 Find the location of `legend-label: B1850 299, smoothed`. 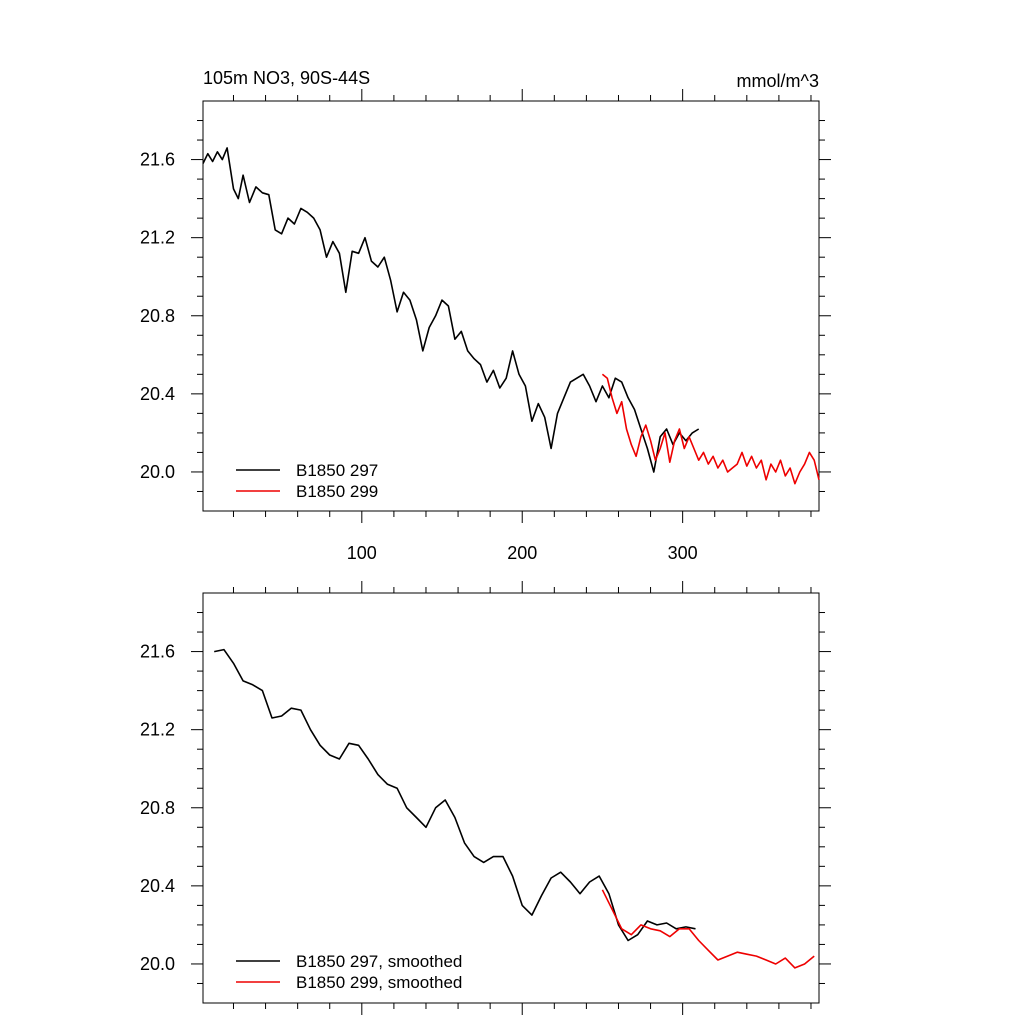

legend-label: B1850 299, smoothed is located at coordinates (379, 982).